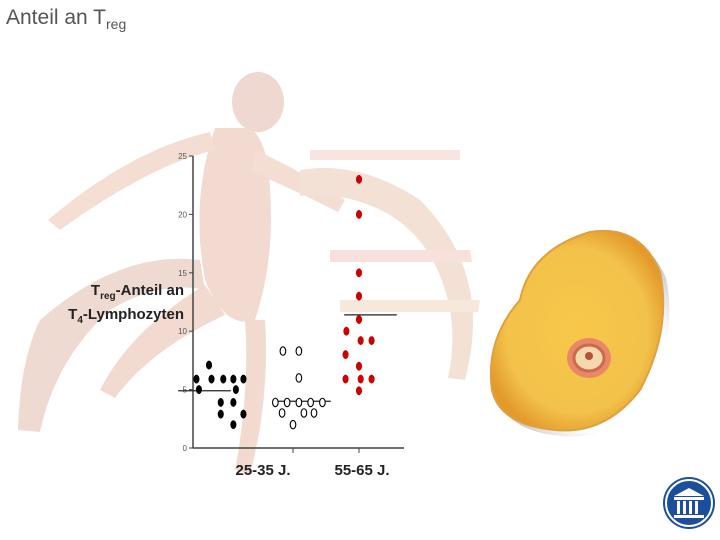 The width and height of the screenshot is (720, 540). Describe the element at coordinates (182, 273) in the screenshot. I see `y-tick-label: 15` at that location.